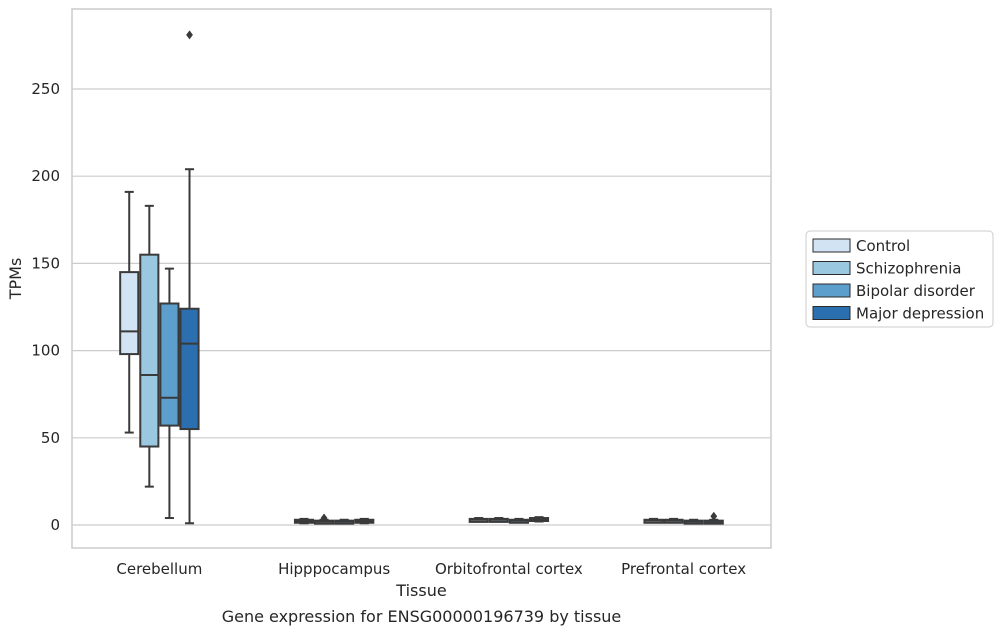  I want to click on legend-label: Schizophrenia, so click(908, 269).